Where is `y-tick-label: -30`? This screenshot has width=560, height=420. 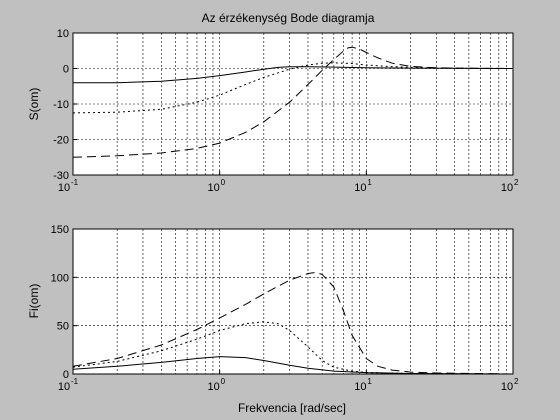 y-tick-label: -30 is located at coordinates (61, 176).